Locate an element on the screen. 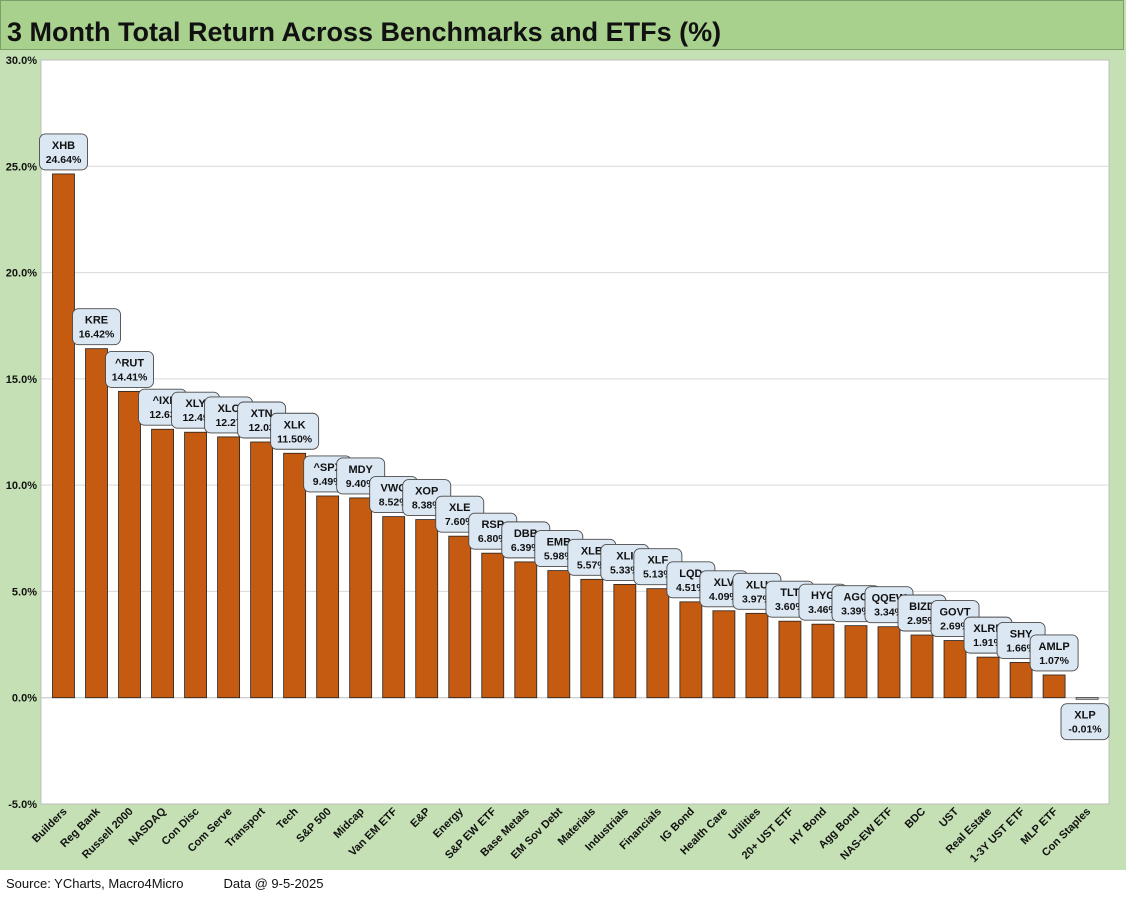 The image size is (1126, 897). data-label-value: 12.49 is located at coordinates (195, 418).